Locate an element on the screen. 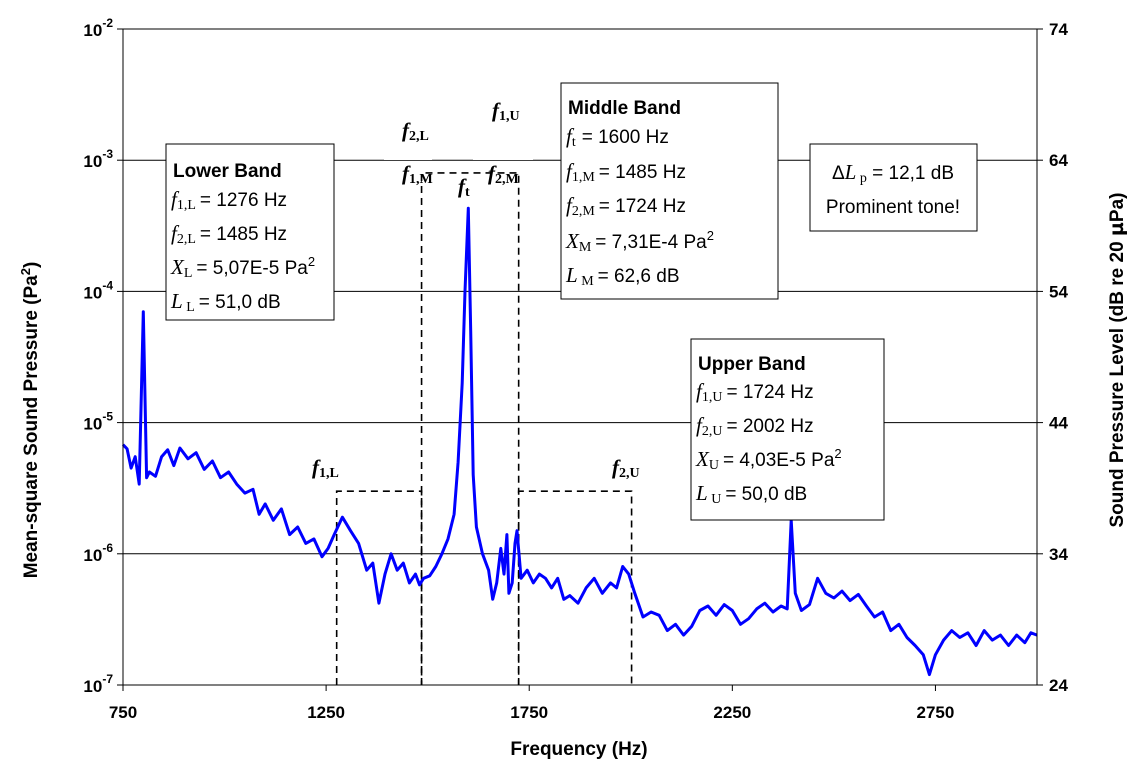 The image size is (1135, 765). svg-text:L U= 50,0 dB: L U = 50,0 dB is located at coordinates (751, 494).